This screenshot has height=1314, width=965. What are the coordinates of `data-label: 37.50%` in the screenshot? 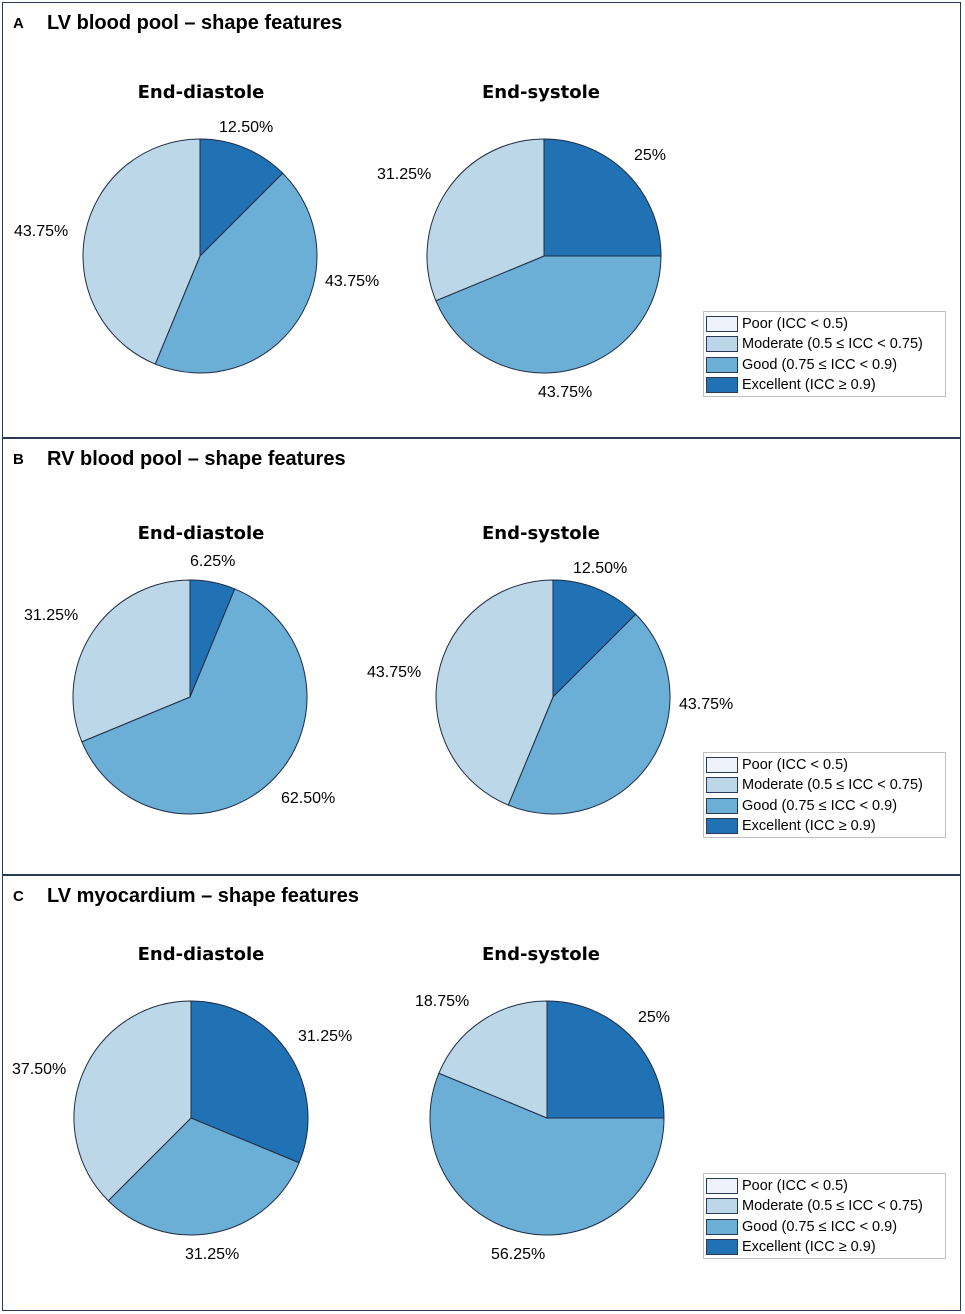 It's located at (39, 1069).